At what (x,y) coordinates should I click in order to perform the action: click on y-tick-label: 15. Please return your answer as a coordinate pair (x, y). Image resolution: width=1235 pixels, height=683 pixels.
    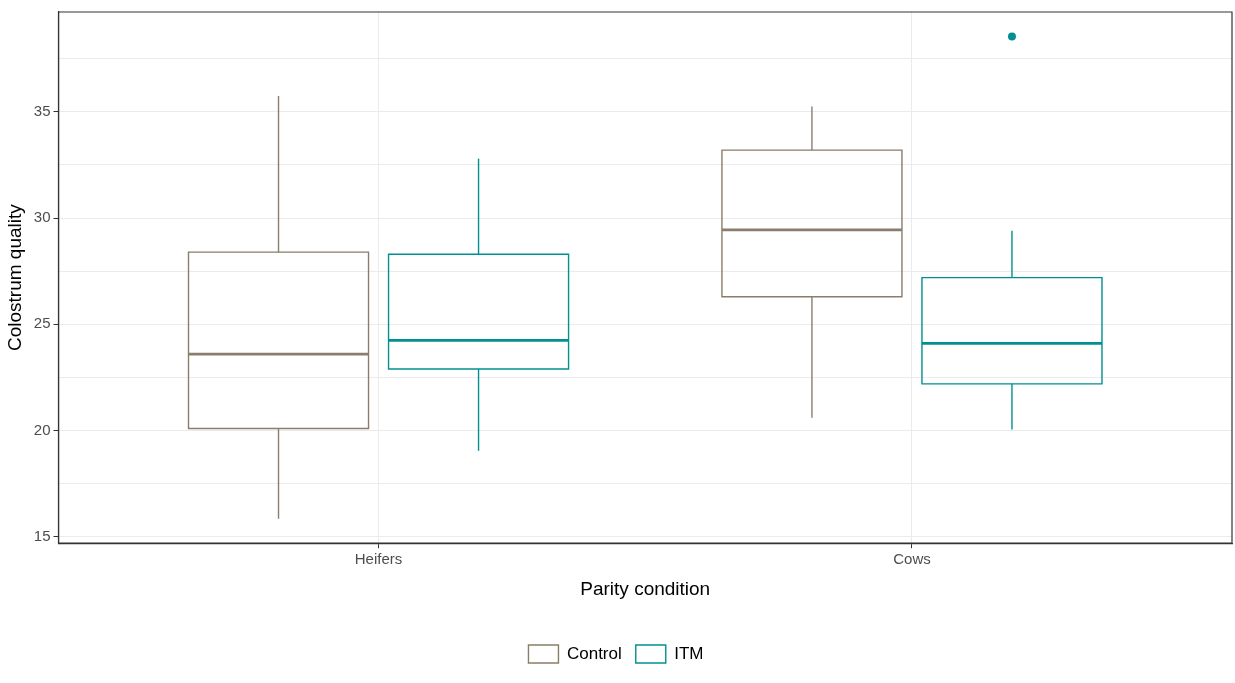
    Looking at the image, I should click on (42, 535).